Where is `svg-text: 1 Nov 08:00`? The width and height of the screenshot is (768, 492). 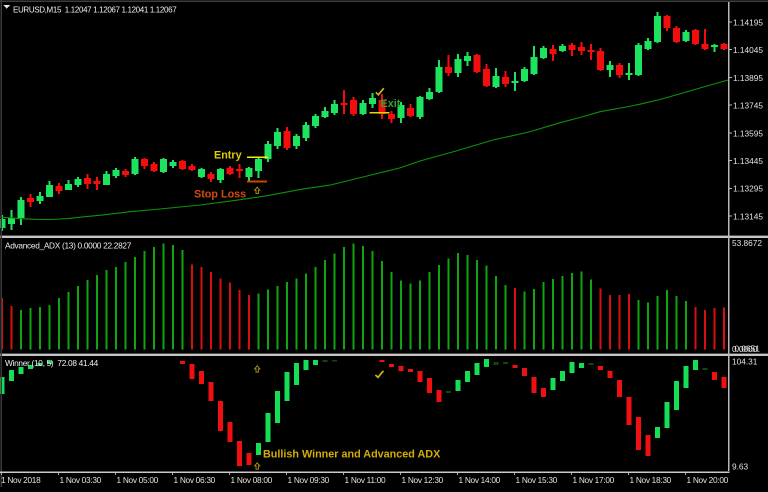 svg-text: 1 Nov 08:00 is located at coordinates (252, 480).